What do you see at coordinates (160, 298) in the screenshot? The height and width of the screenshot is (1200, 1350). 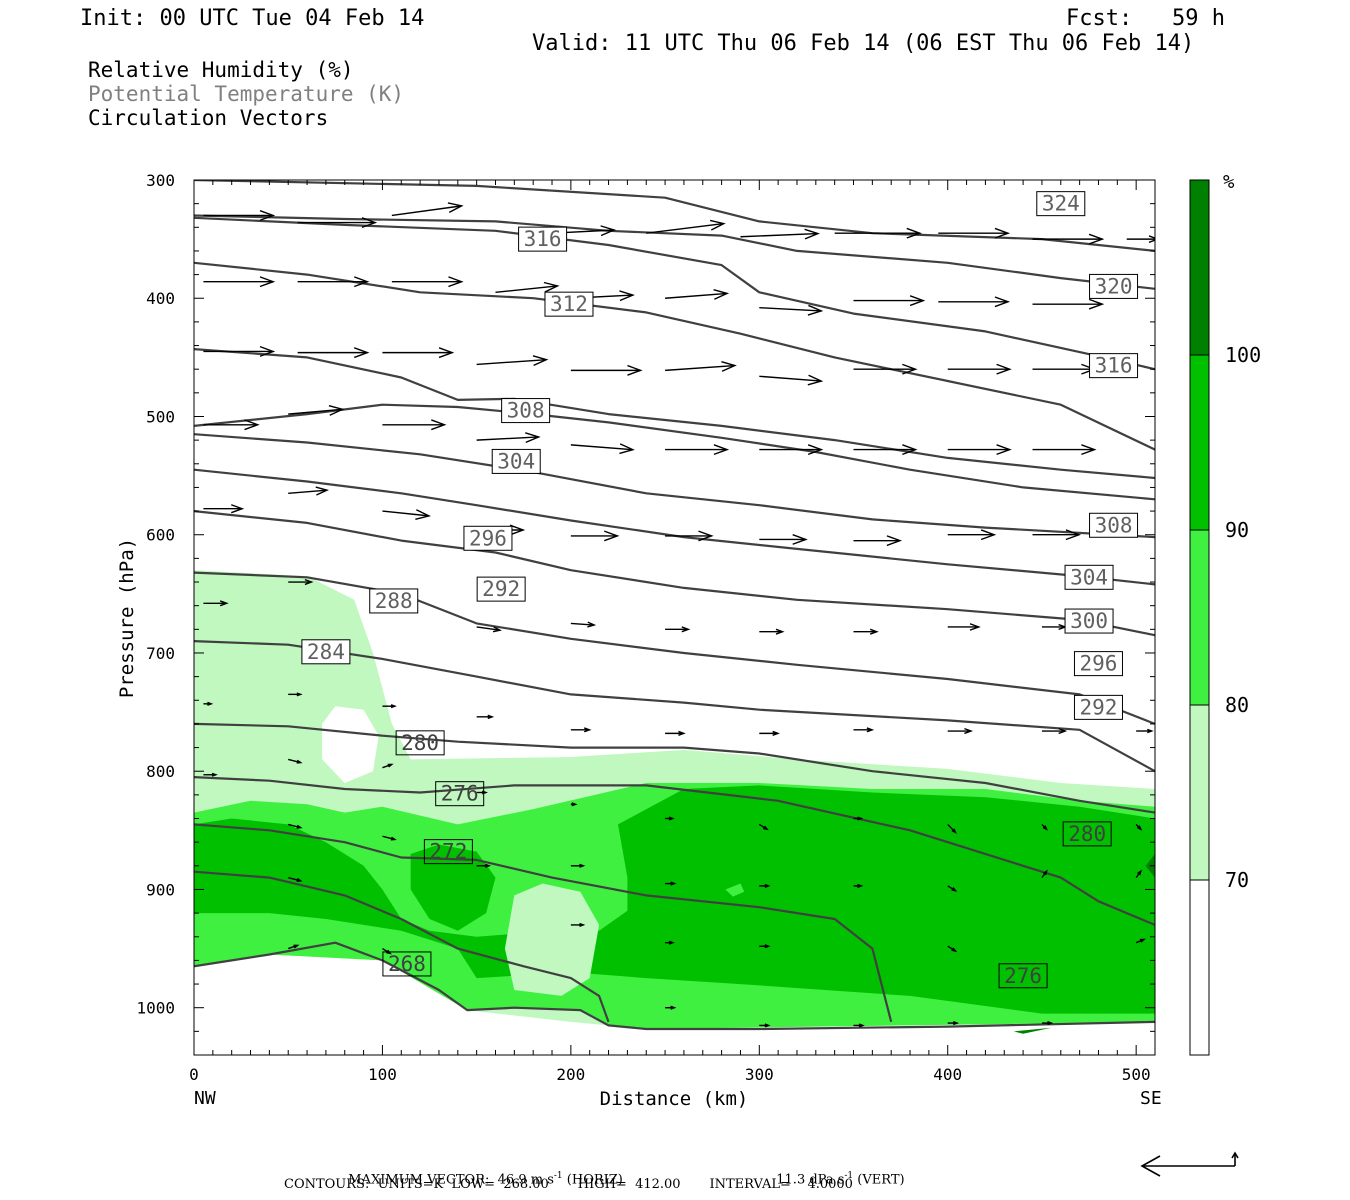 I see `y-tick-label: 400` at bounding box center [160, 298].